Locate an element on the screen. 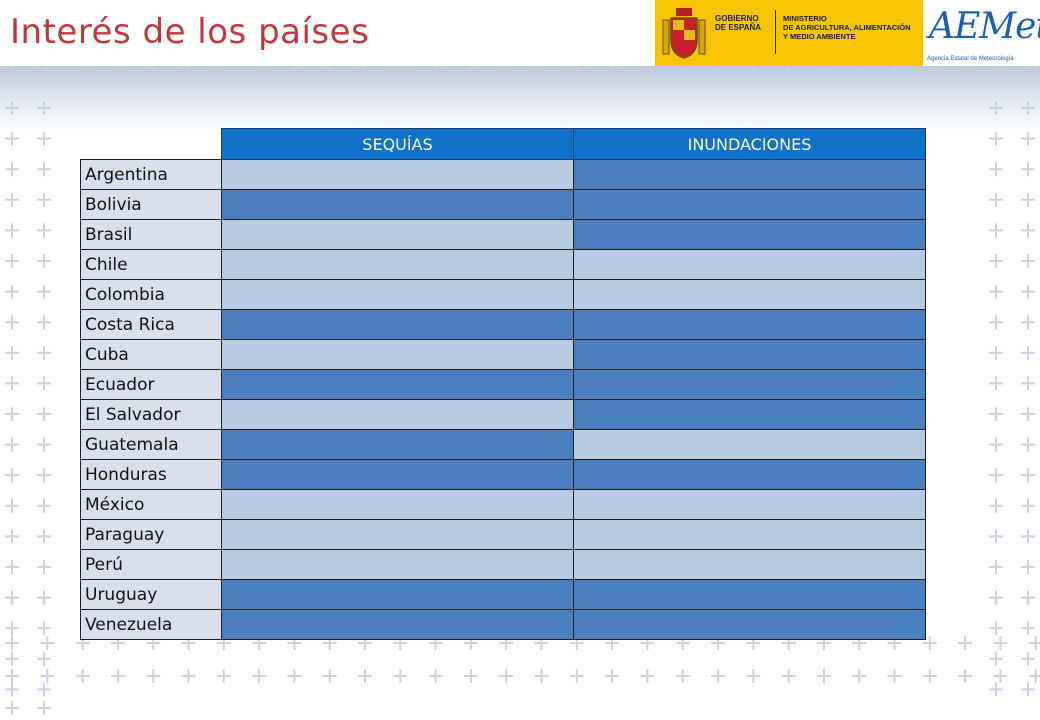  table-row: Honduras is located at coordinates (503, 474).